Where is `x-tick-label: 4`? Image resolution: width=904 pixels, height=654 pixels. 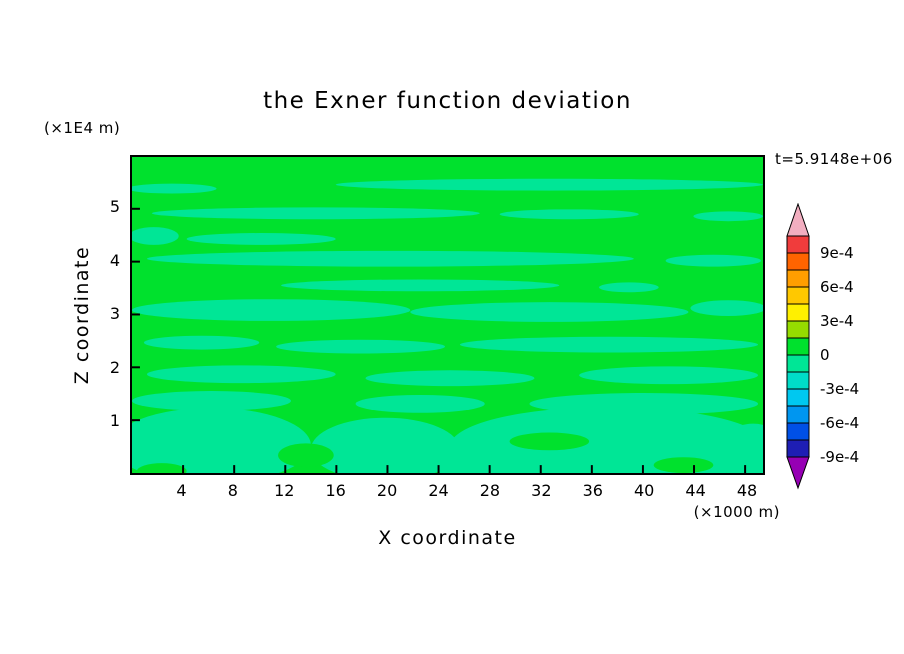 x-tick-label: 4 is located at coordinates (181, 490).